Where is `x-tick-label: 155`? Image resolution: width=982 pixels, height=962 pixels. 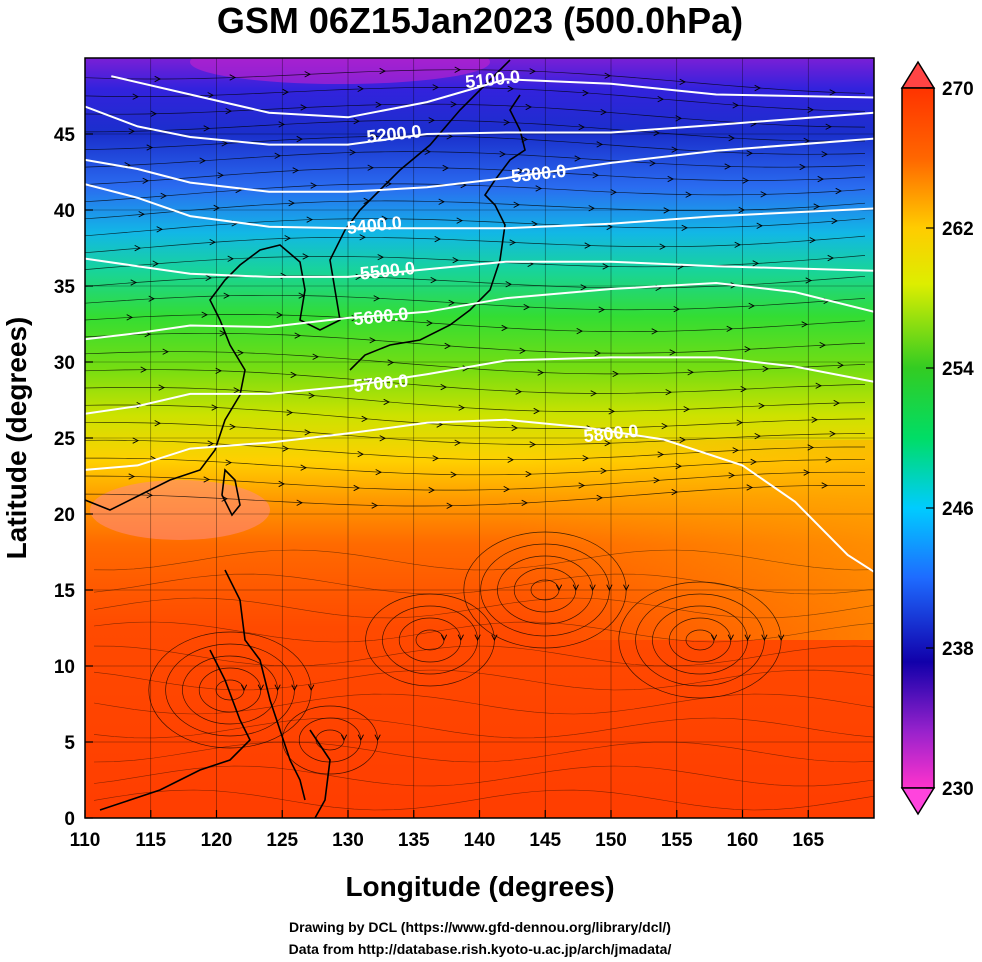 x-tick-label: 155 is located at coordinates (677, 840).